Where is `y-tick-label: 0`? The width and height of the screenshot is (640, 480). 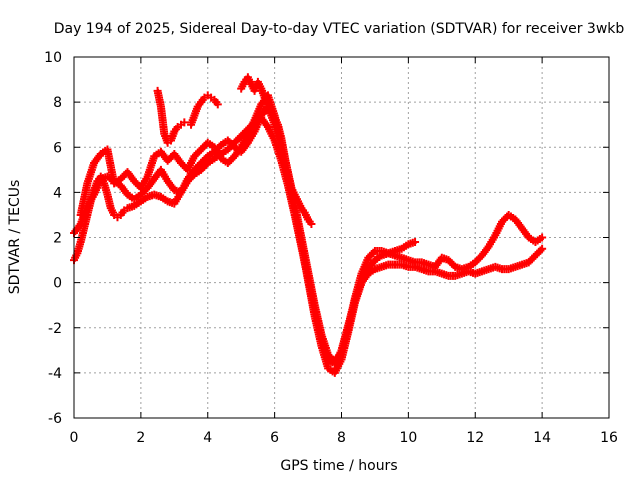
y-tick-label: 0 is located at coordinates (57, 284).